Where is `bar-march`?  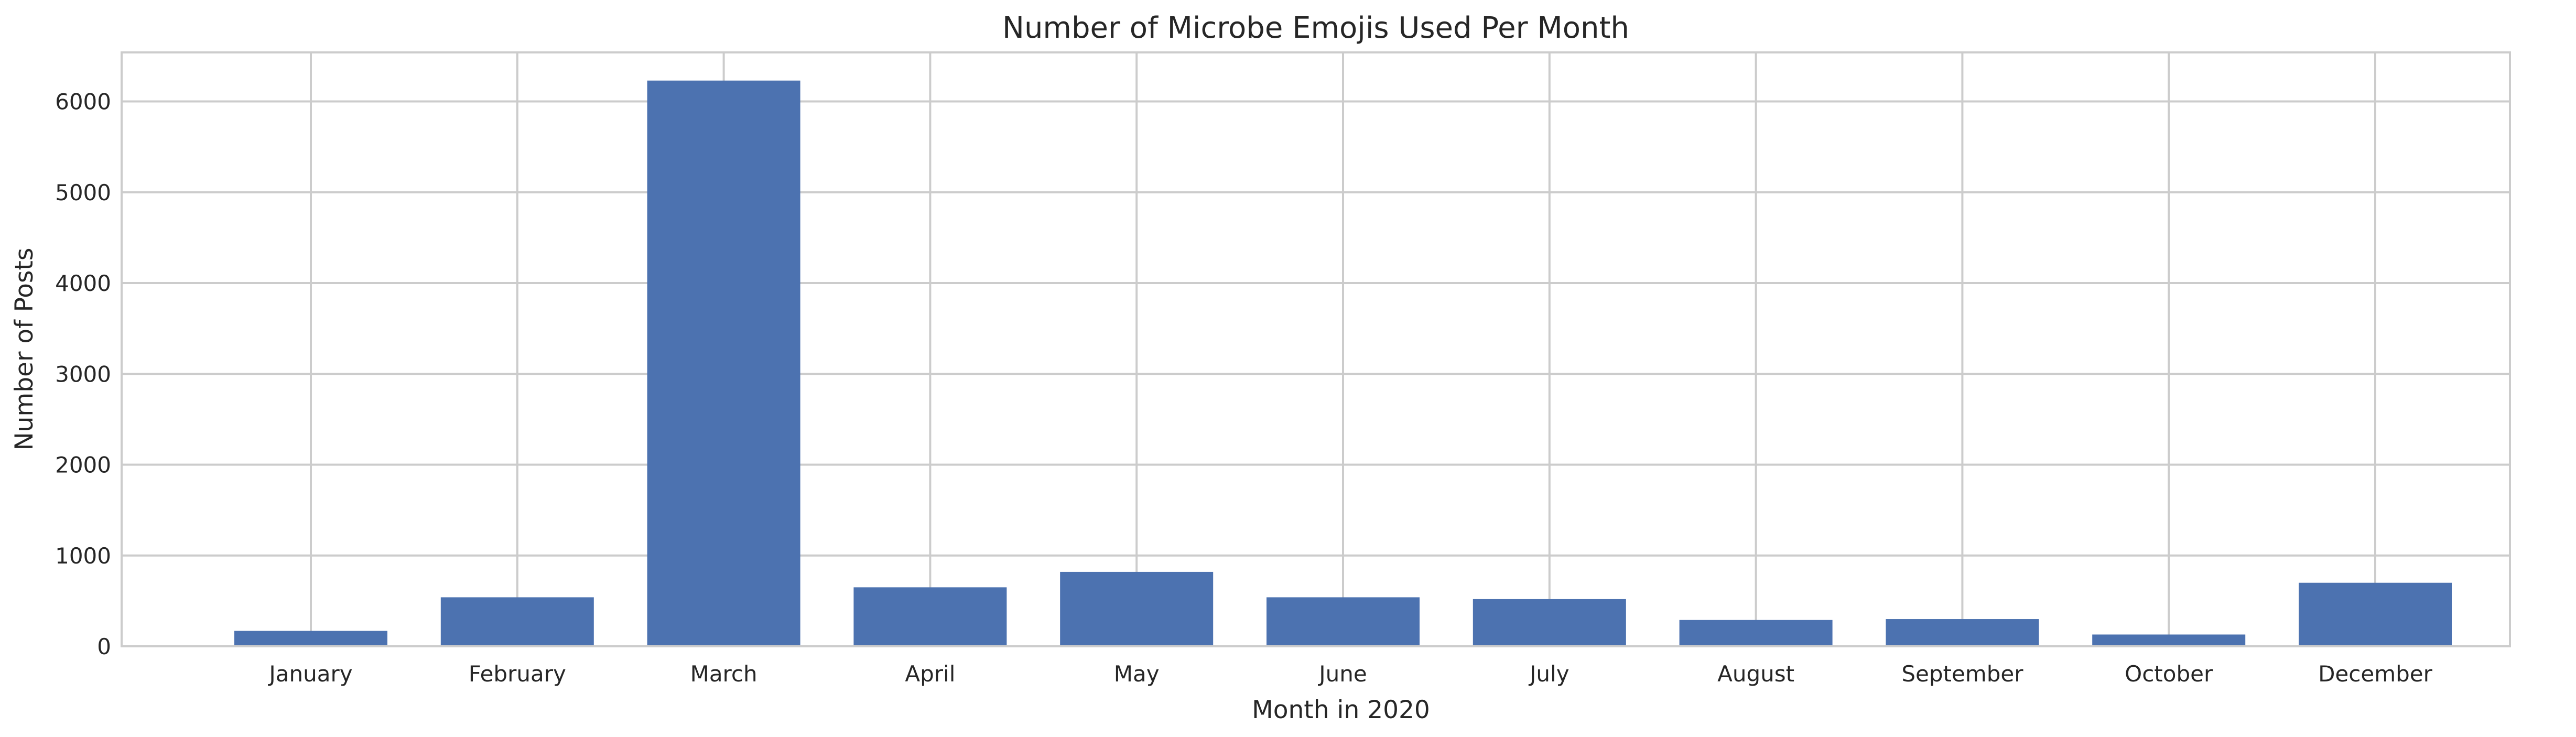 bar-march is located at coordinates (723, 364).